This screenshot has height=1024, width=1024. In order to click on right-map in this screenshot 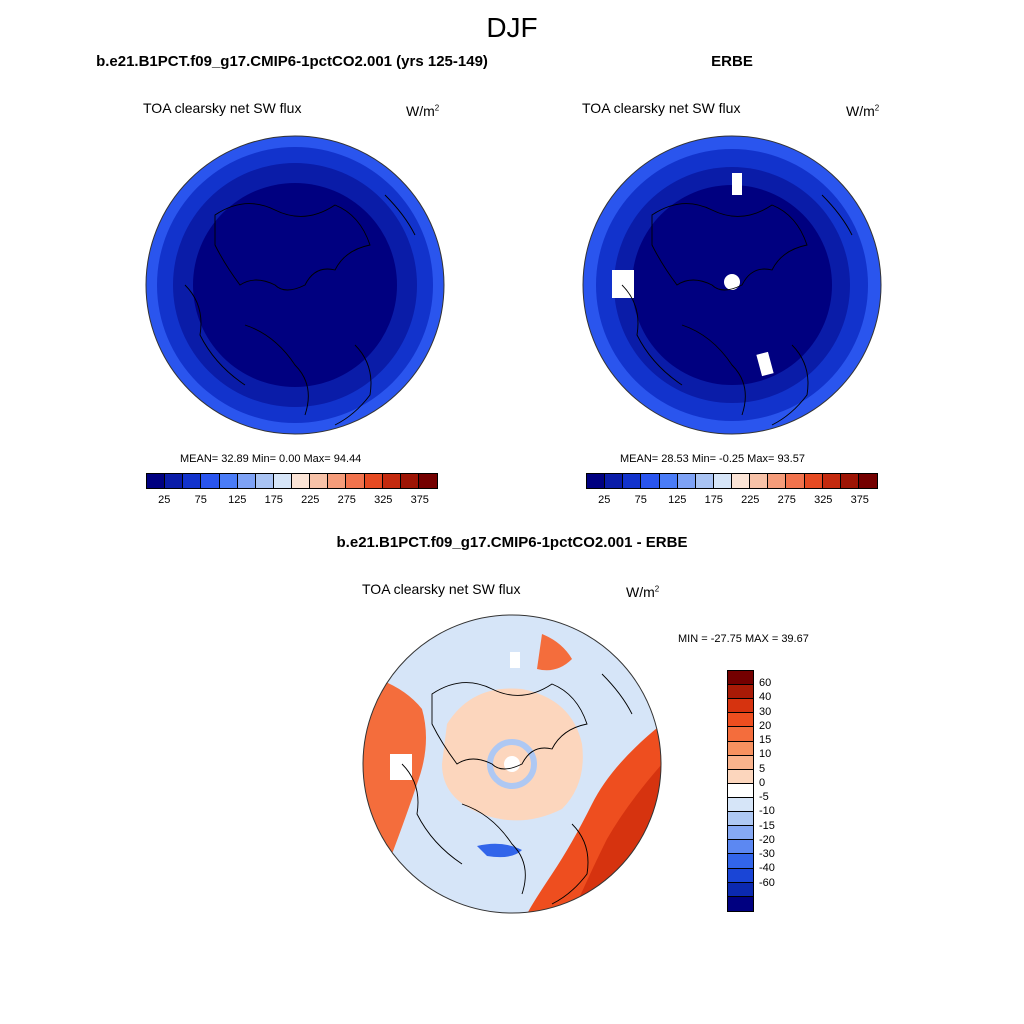, I will do `click(732, 285)`.